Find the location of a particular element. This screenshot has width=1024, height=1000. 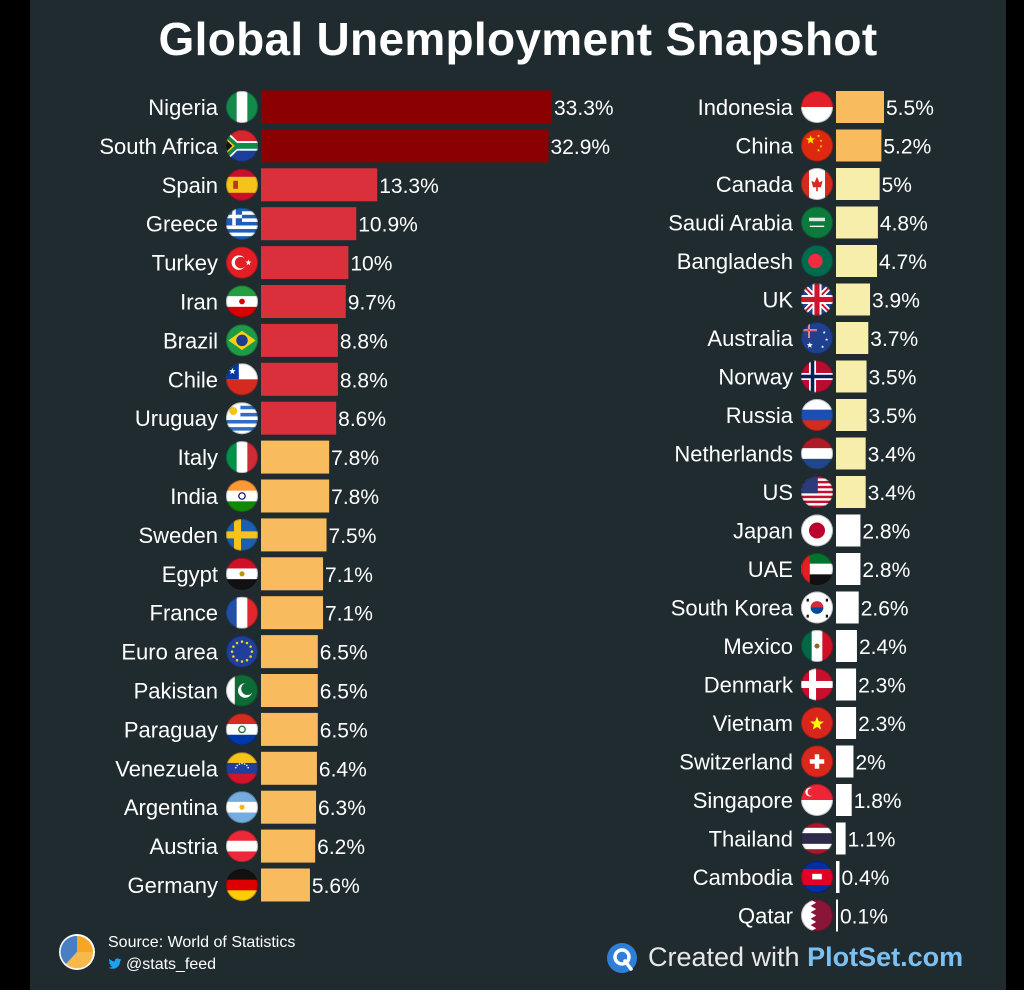

flag-switzerland-icon is located at coordinates (817, 761).